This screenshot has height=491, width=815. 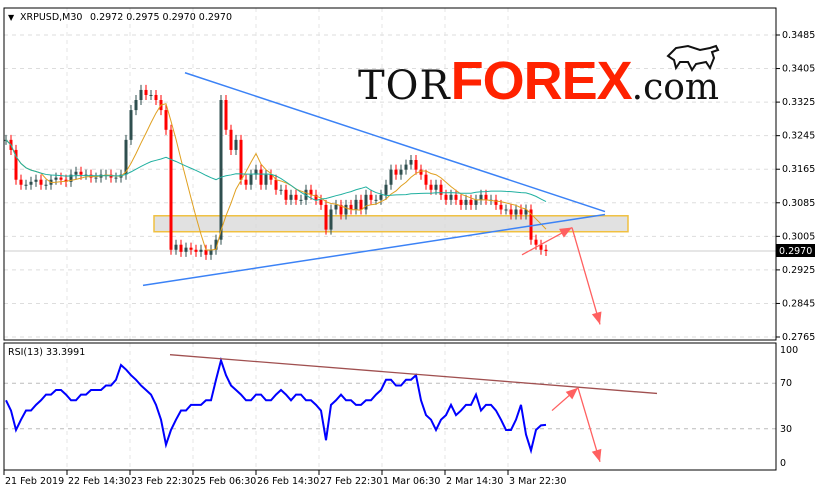 I want to click on time-tick-label: 22 Feb 14:30, so click(x=99, y=481).